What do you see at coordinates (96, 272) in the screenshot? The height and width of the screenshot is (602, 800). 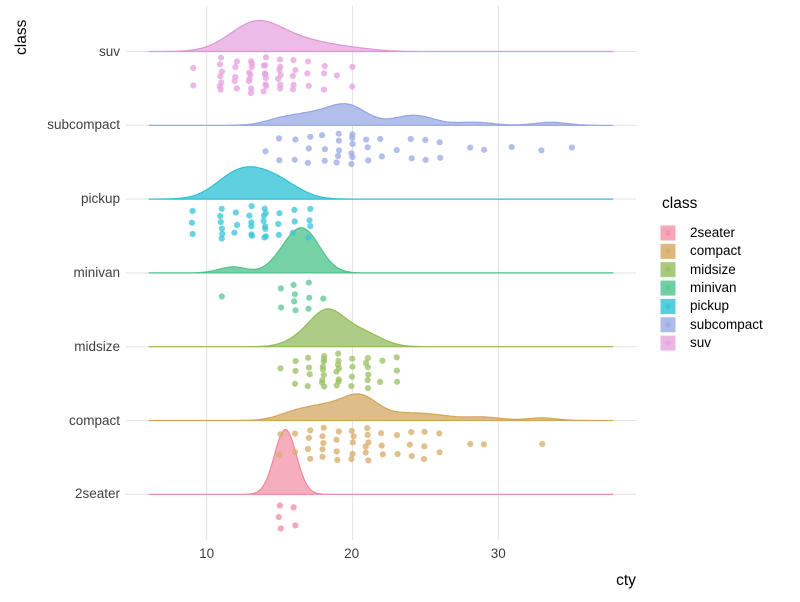 I see `y-axis-label-minivan: minivan` at bounding box center [96, 272].